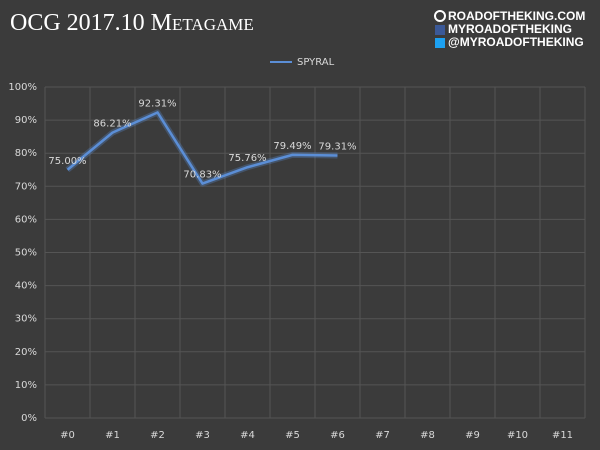  Describe the element at coordinates (26, 153) in the screenshot. I see `y-tick-label: 80%` at that location.